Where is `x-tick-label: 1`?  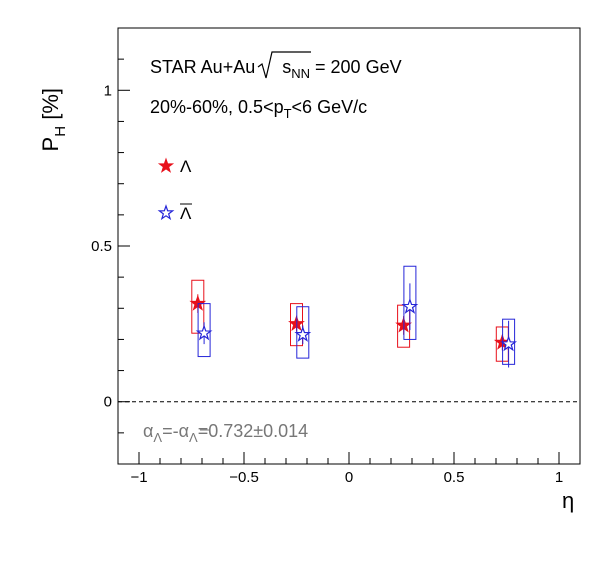 x-tick-label: 1 is located at coordinates (559, 477).